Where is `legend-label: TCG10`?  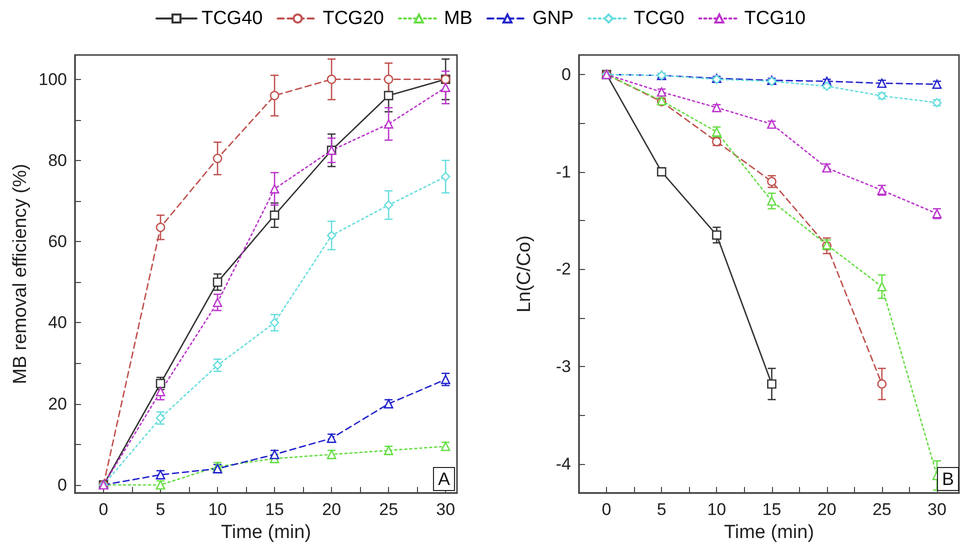 legend-label: TCG10 is located at coordinates (775, 18).